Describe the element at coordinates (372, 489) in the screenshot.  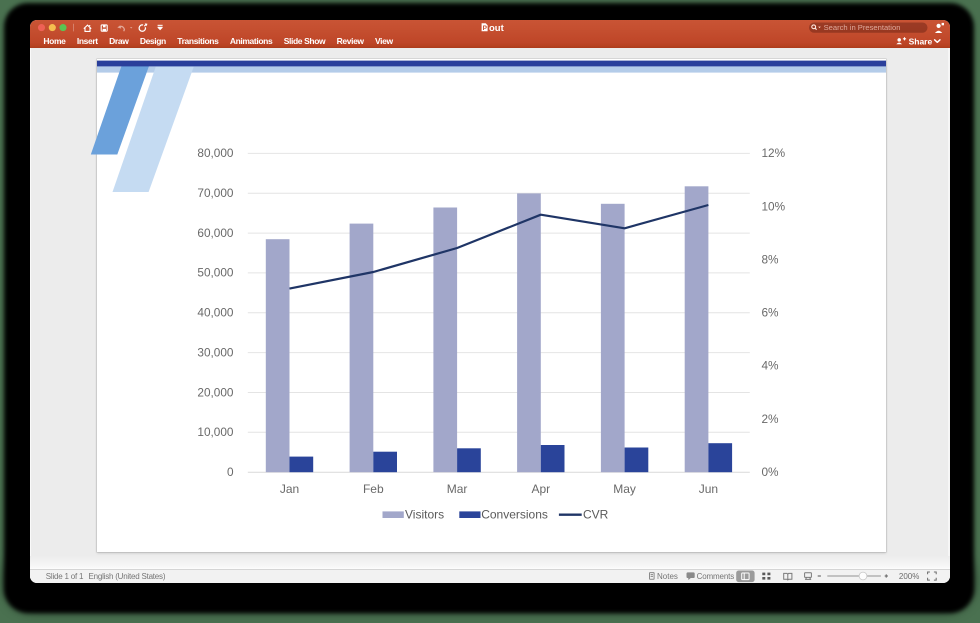
I see `svg-text: Feb` at that location.